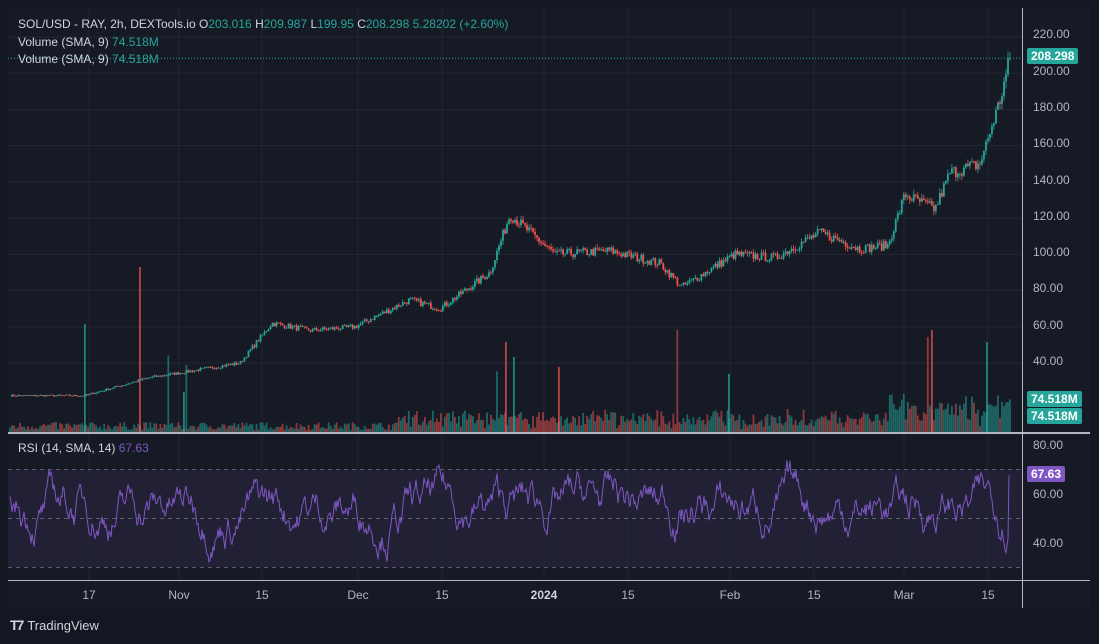 This screenshot has width=1099, height=644. What do you see at coordinates (89, 595) in the screenshot?
I see `time-tick: 17` at bounding box center [89, 595].